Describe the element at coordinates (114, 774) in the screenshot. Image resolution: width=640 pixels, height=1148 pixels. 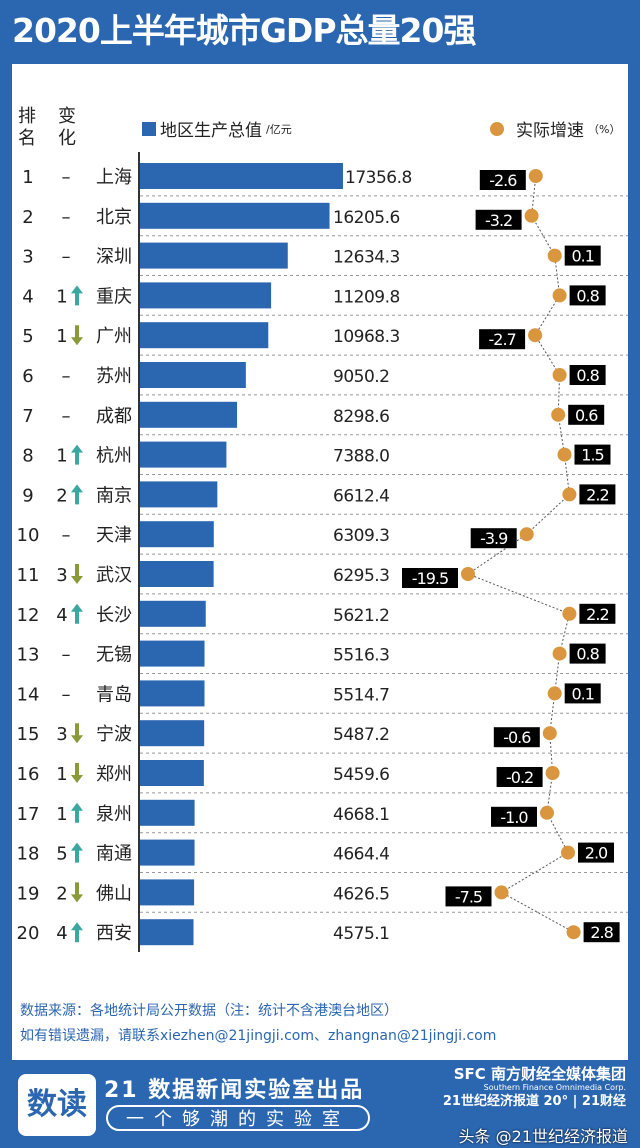
I see `city-label: 郑州` at that location.